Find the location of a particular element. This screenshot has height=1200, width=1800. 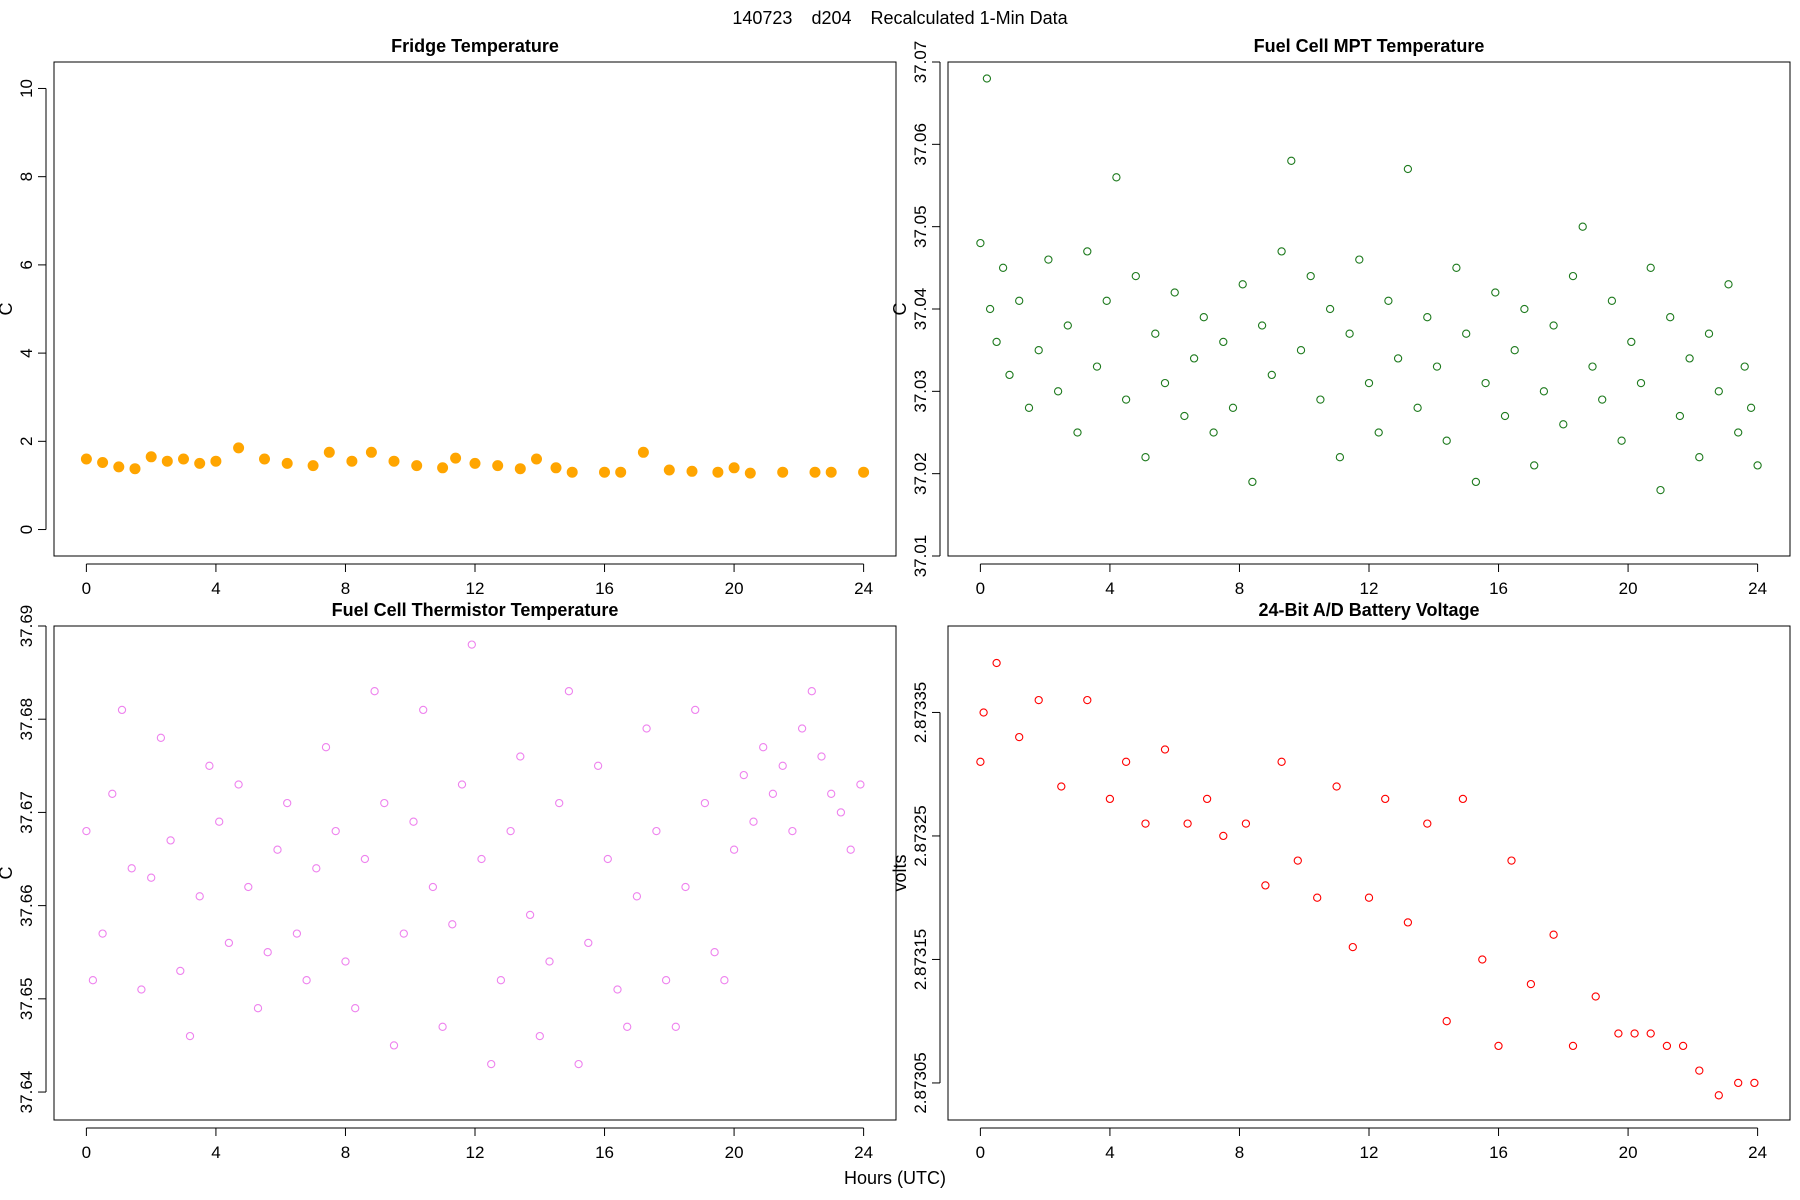

y-tick-label: 2.87315 is located at coordinates (920, 959).